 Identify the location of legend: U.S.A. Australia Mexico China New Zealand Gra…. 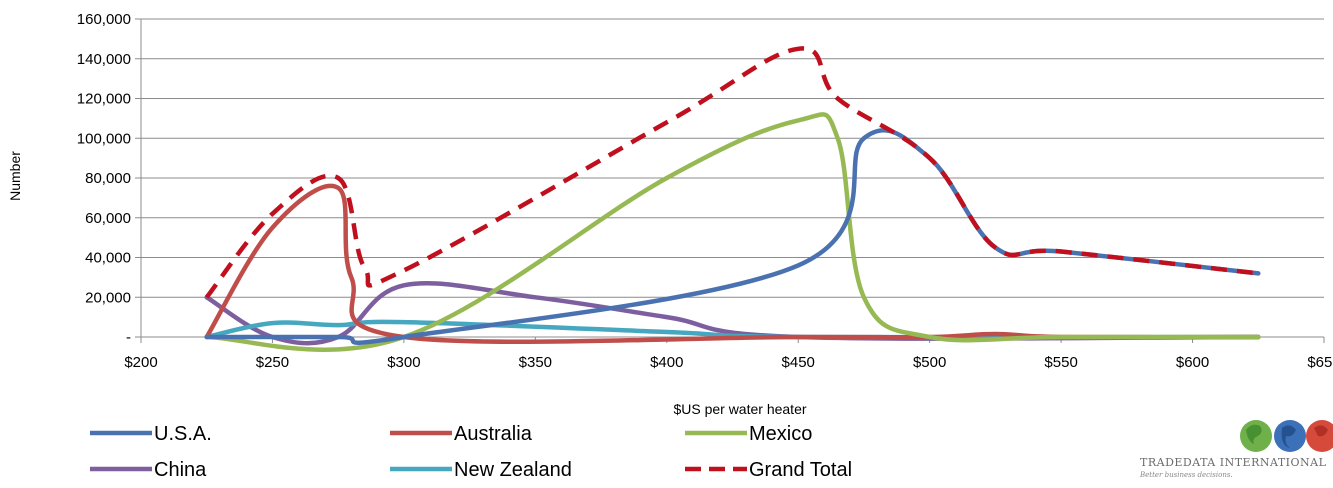
(471, 452).